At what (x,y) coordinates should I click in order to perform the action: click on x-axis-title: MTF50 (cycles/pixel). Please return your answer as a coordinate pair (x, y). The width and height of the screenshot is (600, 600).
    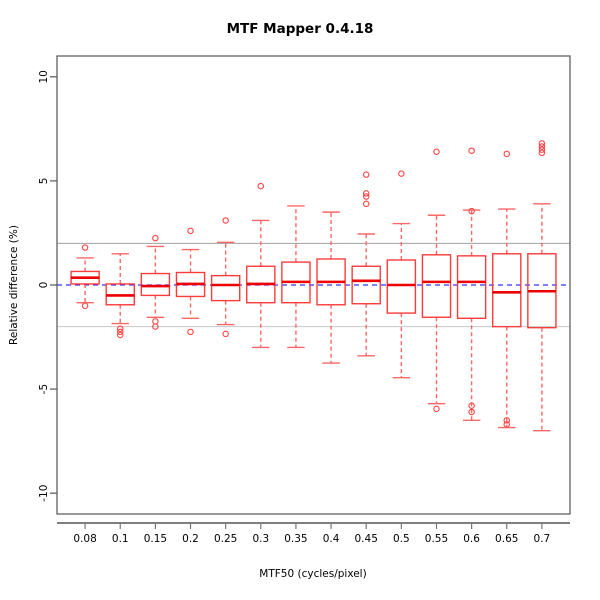
    Looking at the image, I should click on (312, 574).